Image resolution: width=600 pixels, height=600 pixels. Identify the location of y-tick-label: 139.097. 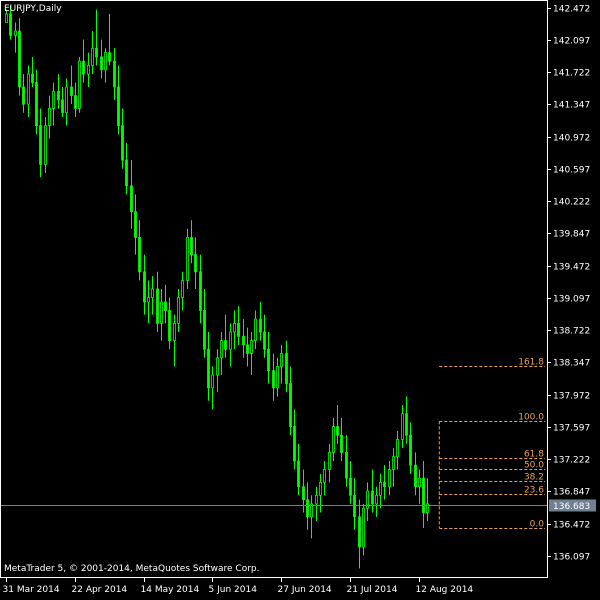
(571, 300).